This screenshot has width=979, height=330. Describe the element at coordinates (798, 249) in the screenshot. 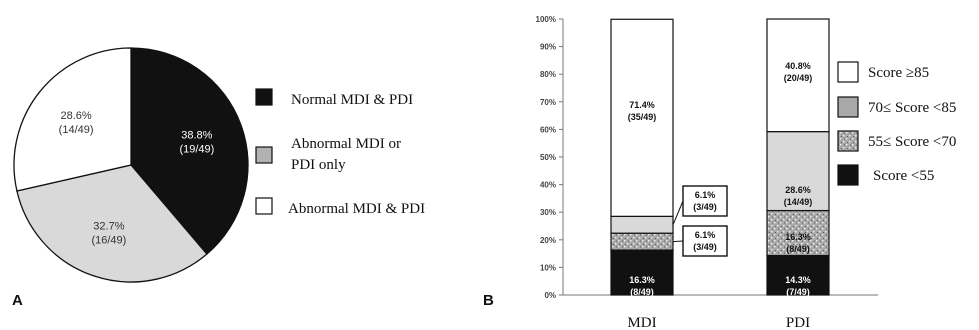

I see `data-label-pdi-2-count: (8/49)` at that location.